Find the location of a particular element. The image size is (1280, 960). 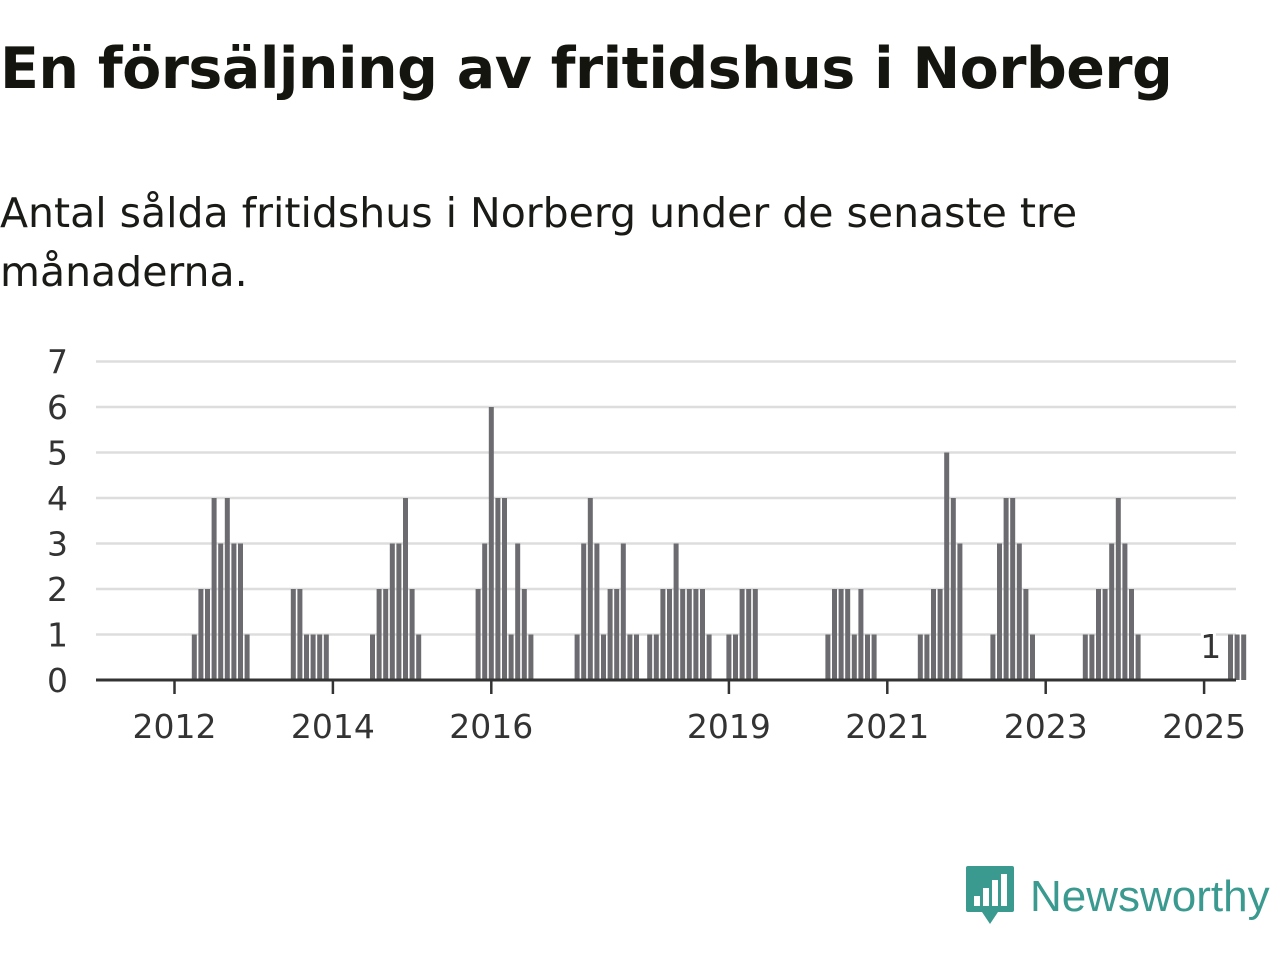

y-tick-label: 2 is located at coordinates (57, 589).